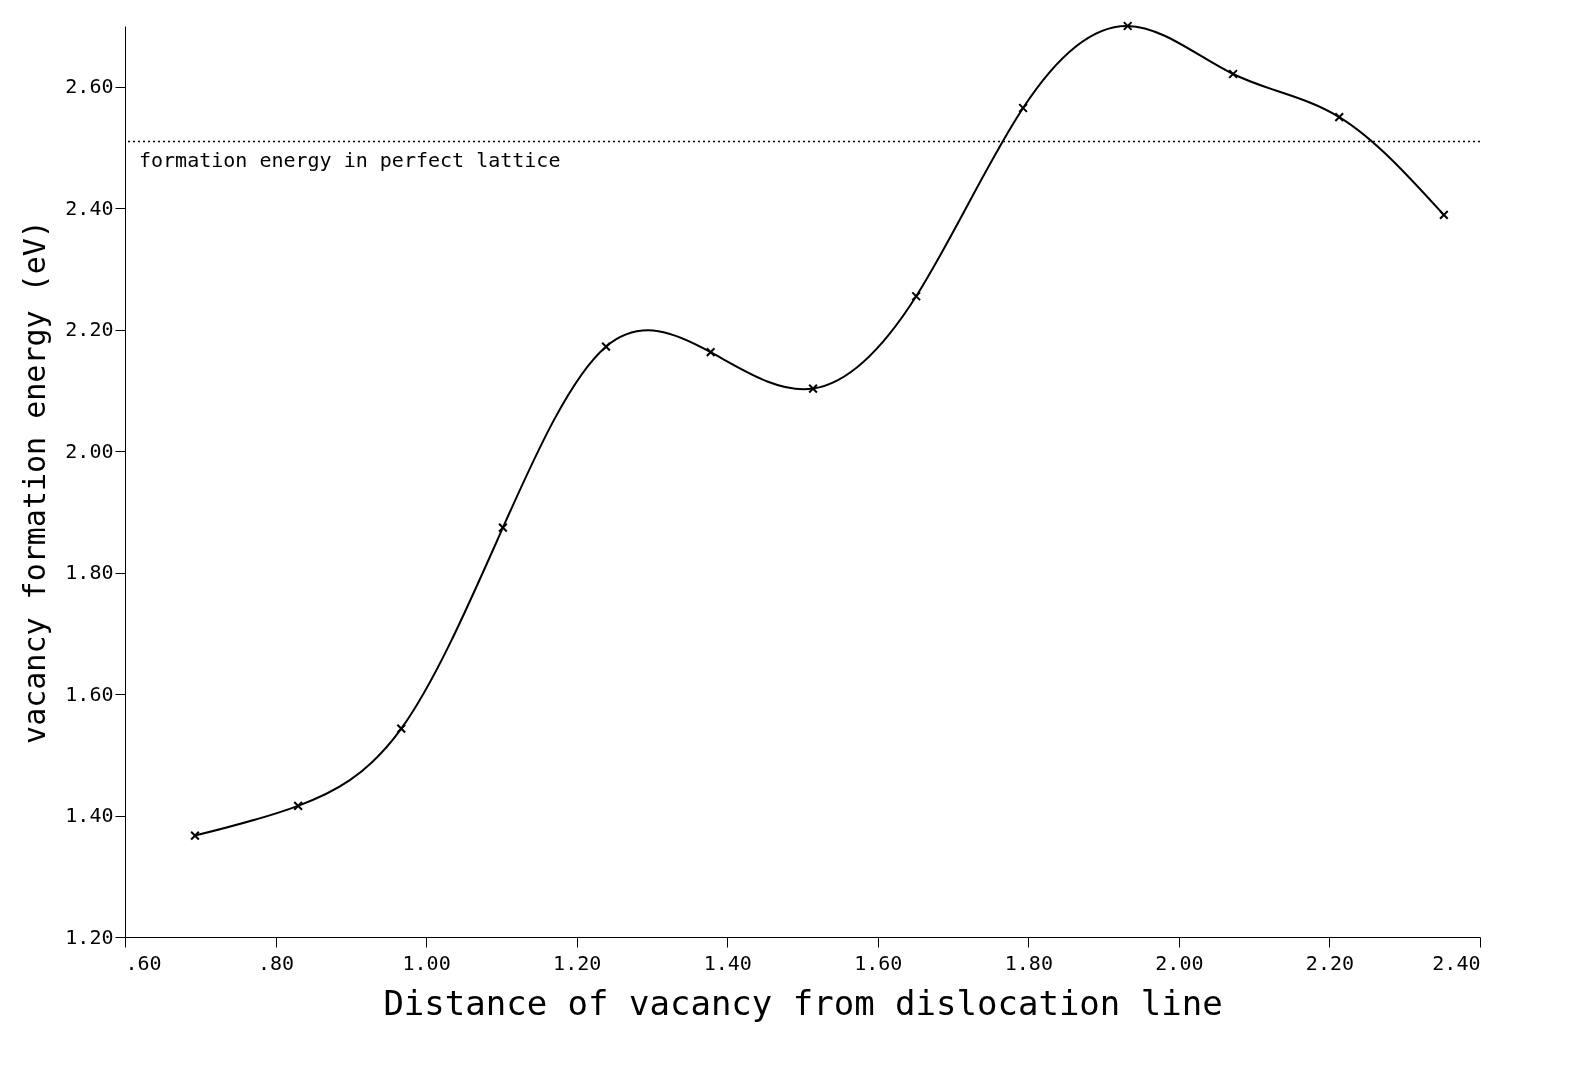  Describe the element at coordinates (1179, 962) in the screenshot. I see `x-tick-label: 2.00` at that location.